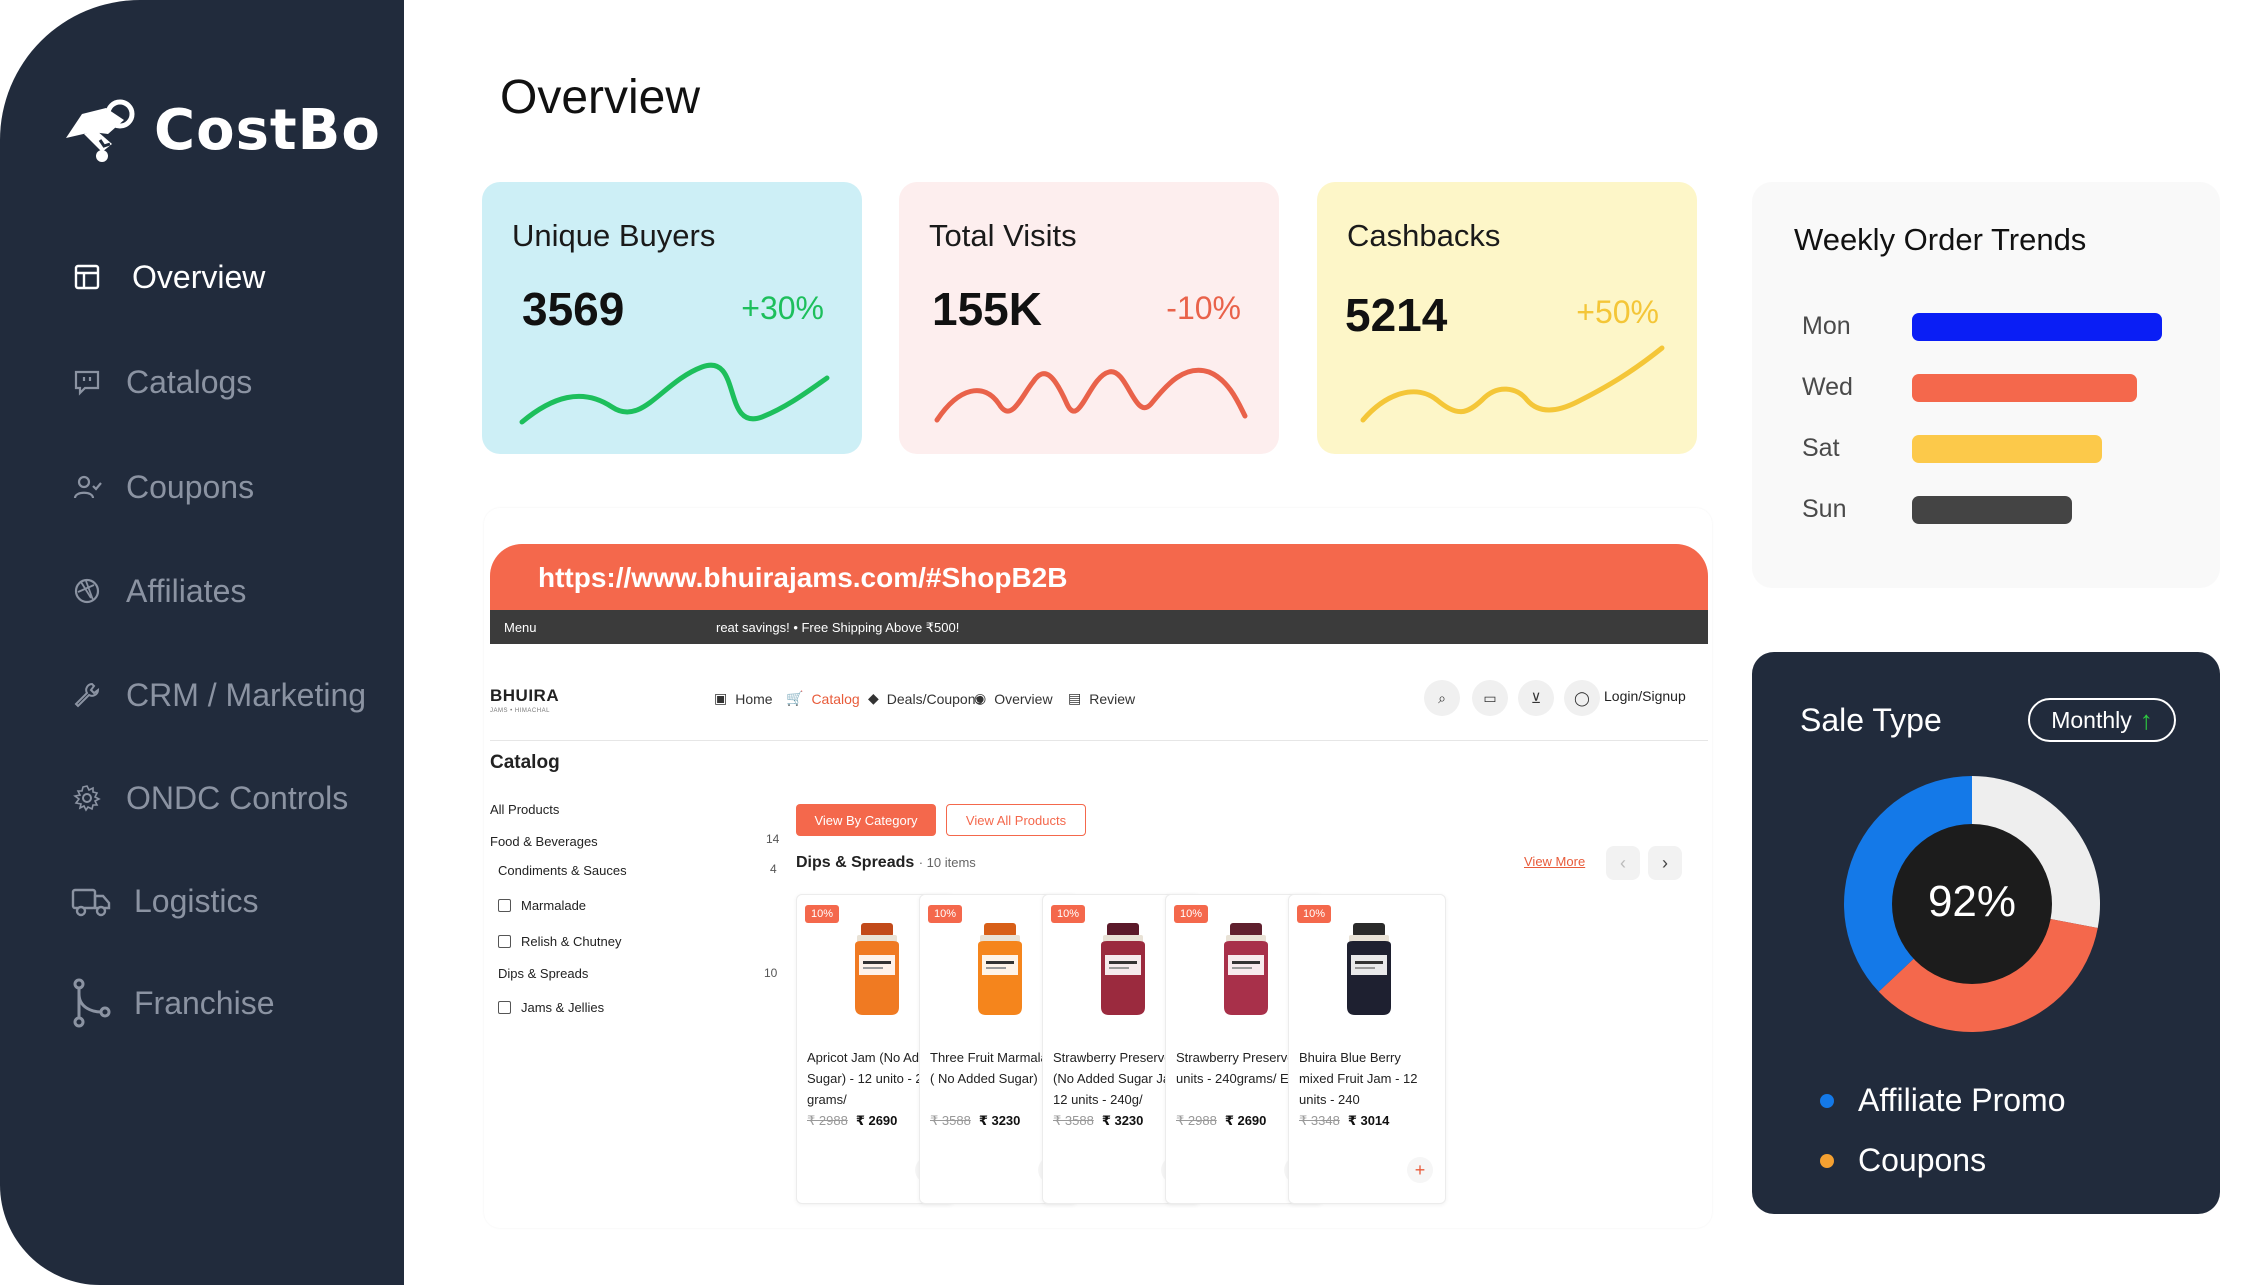 The width and height of the screenshot is (2260, 1285). Describe the element at coordinates (1962, 1100) in the screenshot. I see `legend-label: Affiliate Promo` at that location.